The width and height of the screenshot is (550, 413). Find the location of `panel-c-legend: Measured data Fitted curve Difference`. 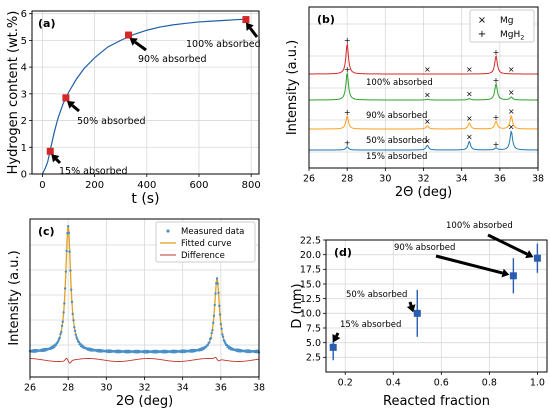

panel-c-legend: Measured data Fitted curve Difference is located at coordinates (205, 242).